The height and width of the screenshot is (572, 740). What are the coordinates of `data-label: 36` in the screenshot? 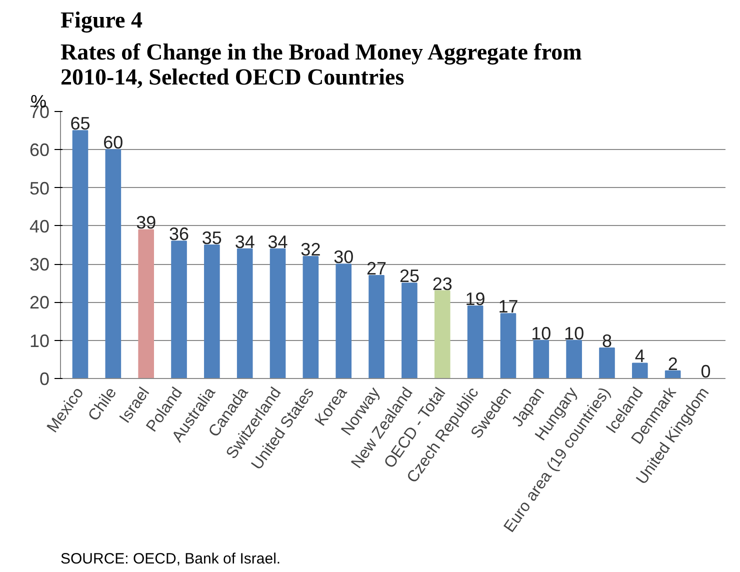 It's located at (179, 234).